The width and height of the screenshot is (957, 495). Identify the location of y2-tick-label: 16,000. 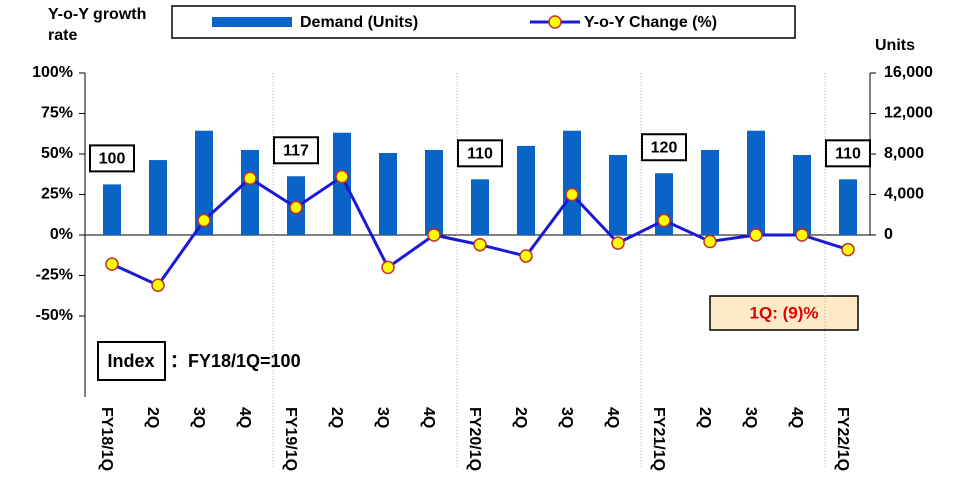
(908, 72).